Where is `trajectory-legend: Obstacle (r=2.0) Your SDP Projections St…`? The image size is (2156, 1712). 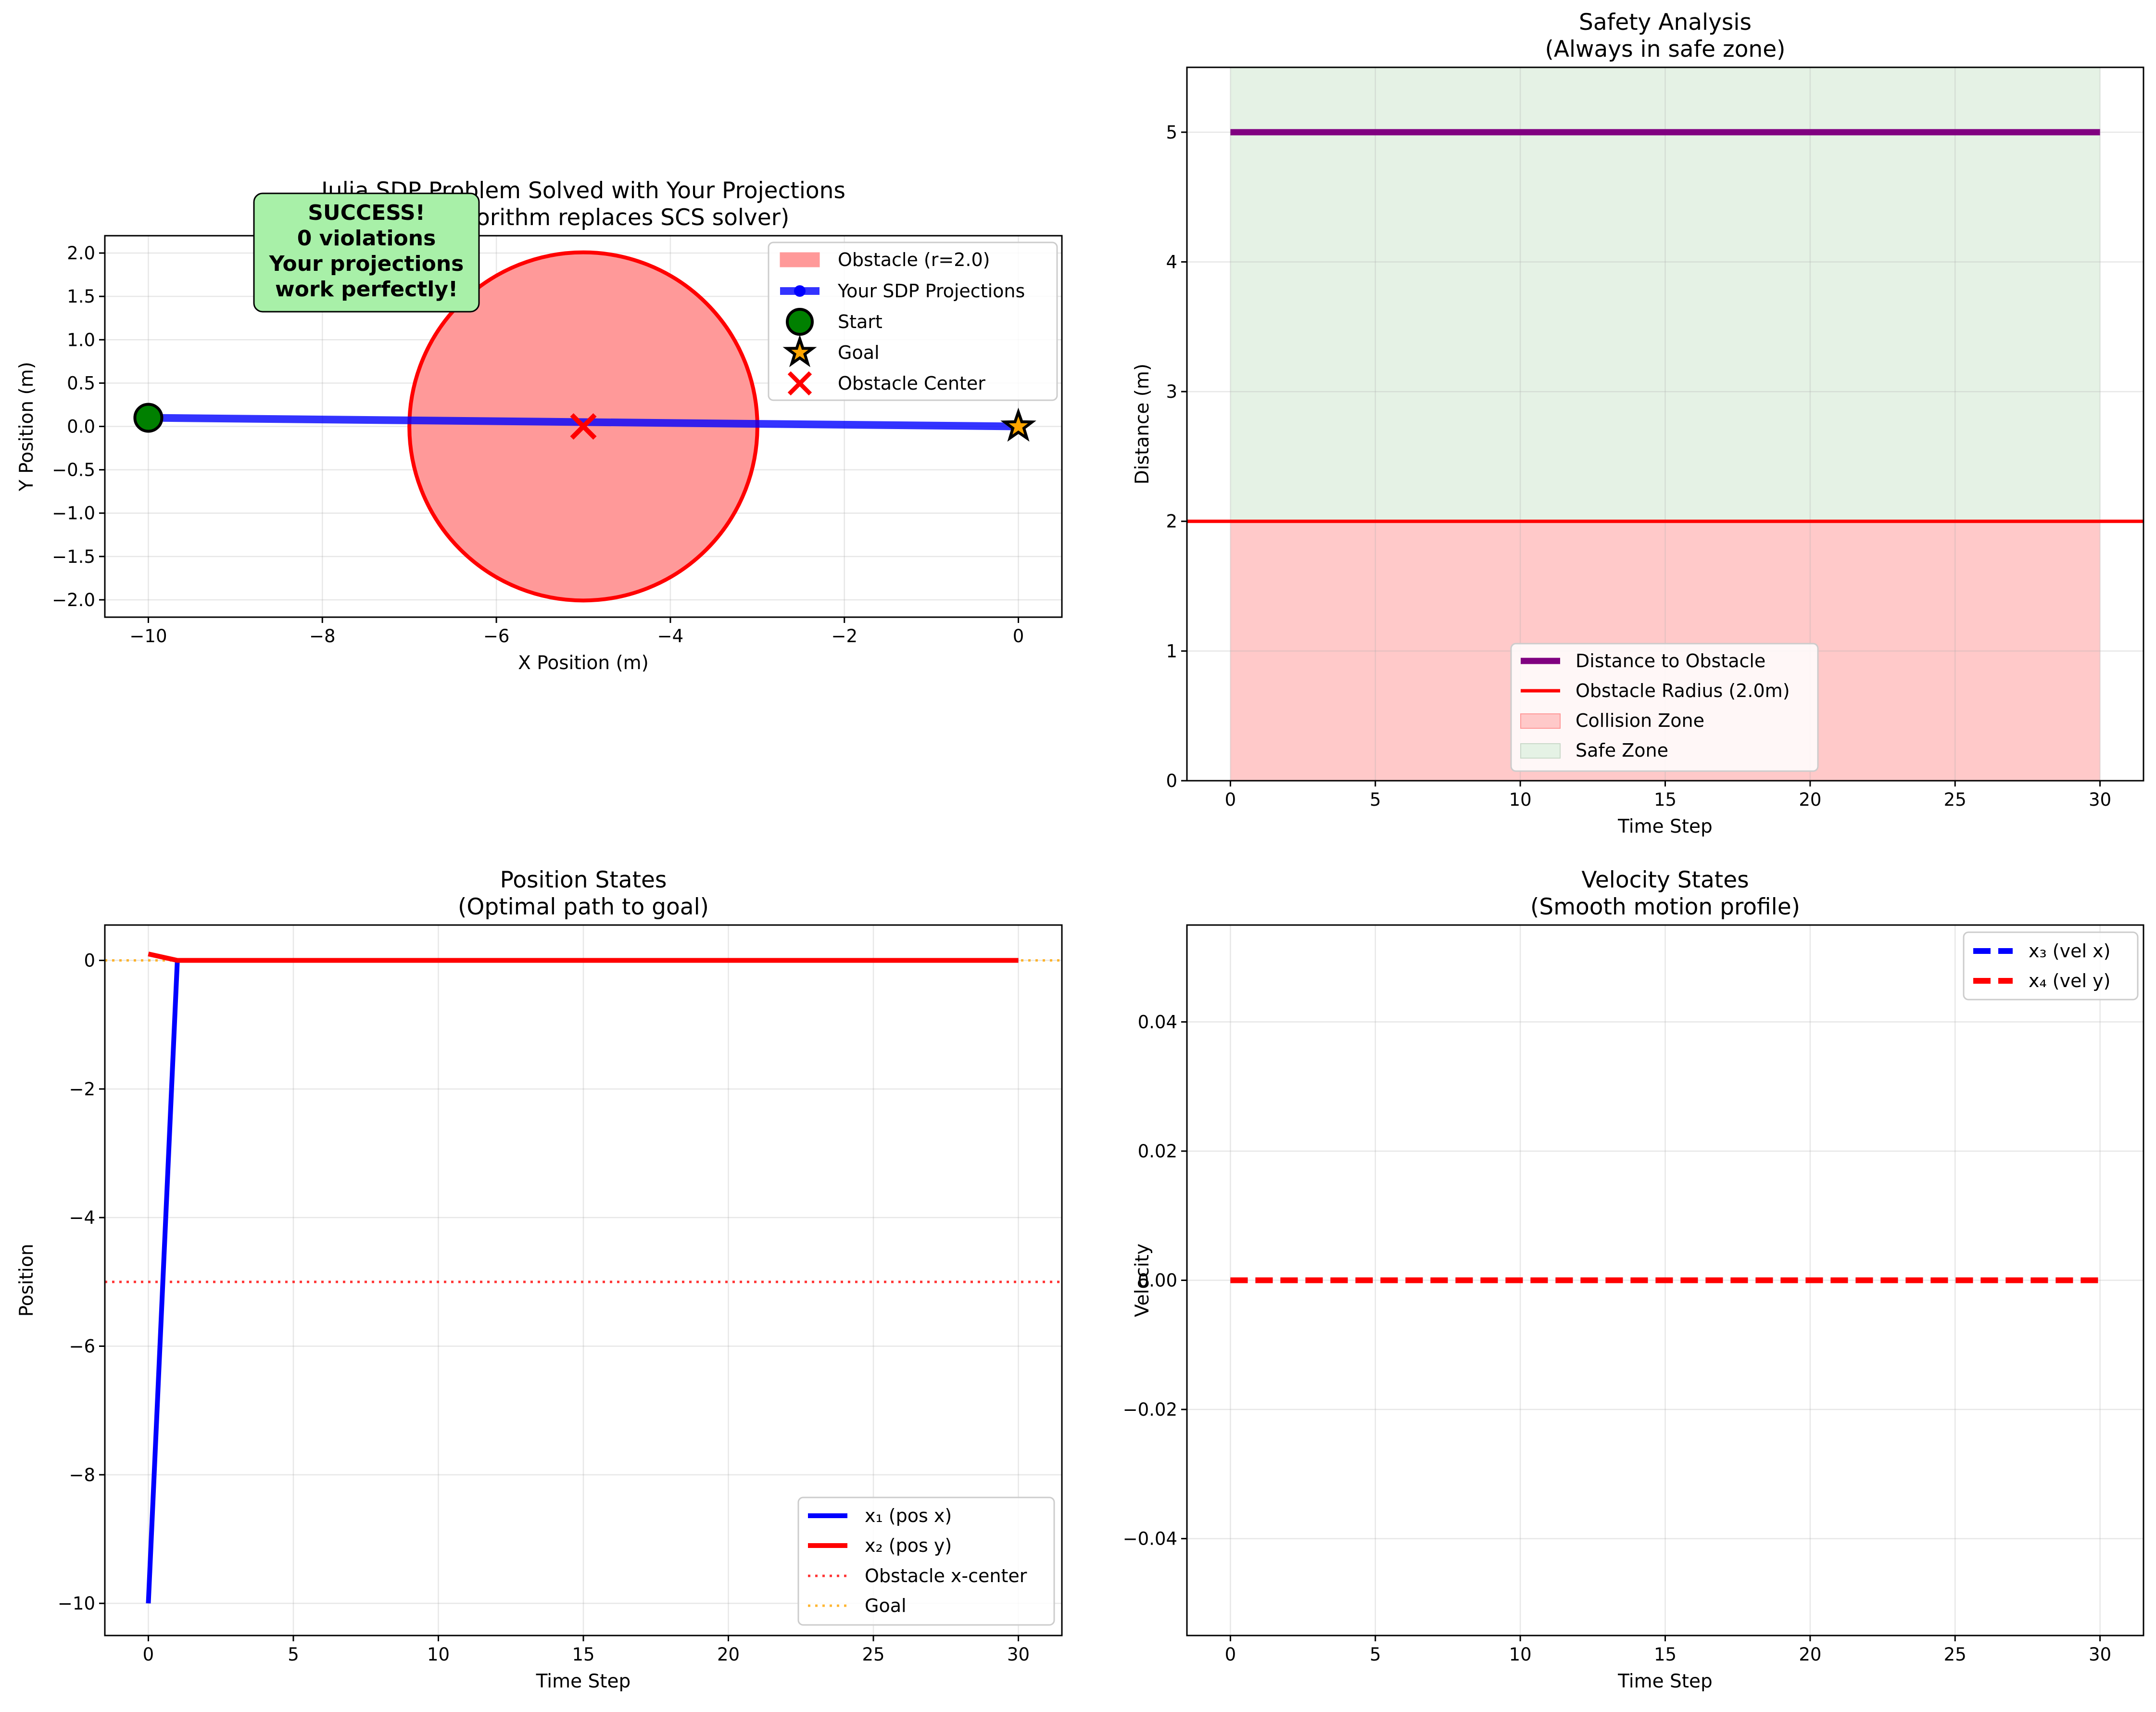
trajectory-legend: Obstacle (r=2.0) Your SDP Projections St… is located at coordinates (913, 321).